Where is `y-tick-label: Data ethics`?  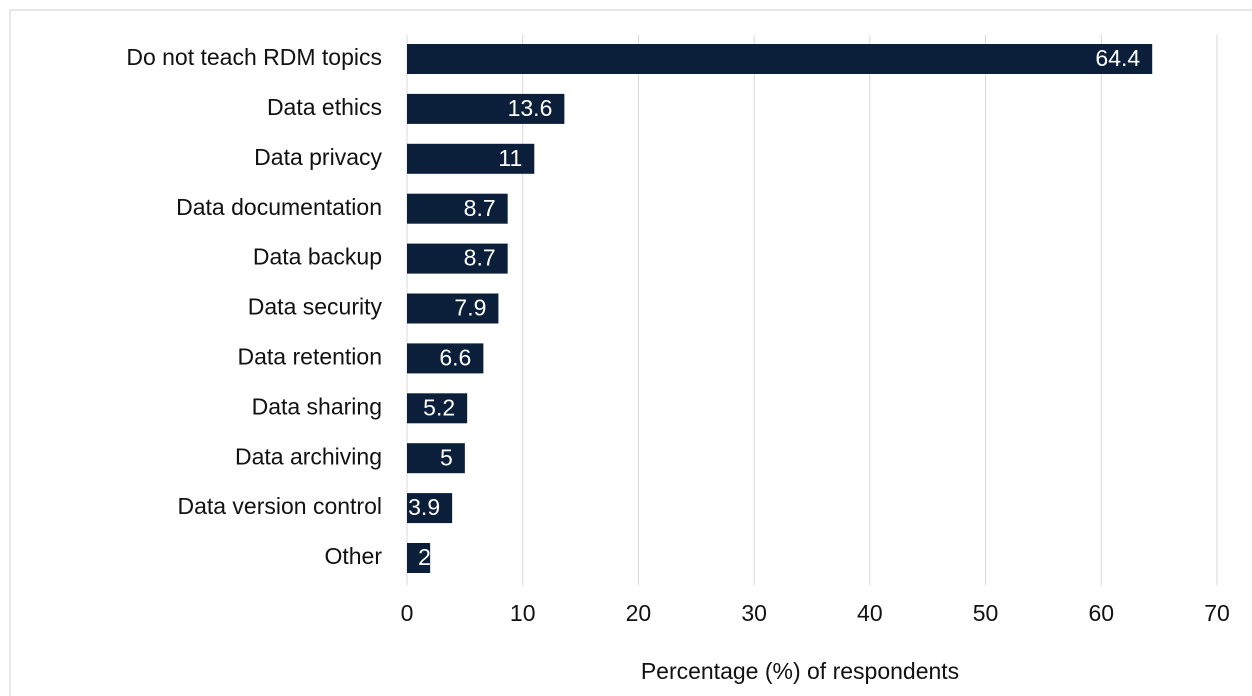 y-tick-label: Data ethics is located at coordinates (324, 107).